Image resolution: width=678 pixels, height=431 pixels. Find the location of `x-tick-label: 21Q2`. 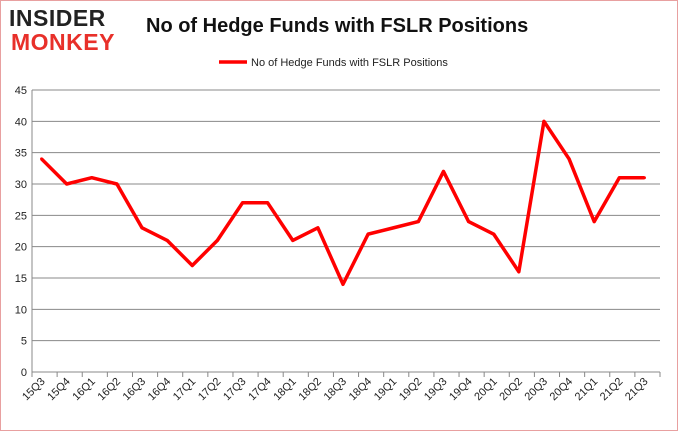

x-tick-label: 21Q2 is located at coordinates (612, 390).